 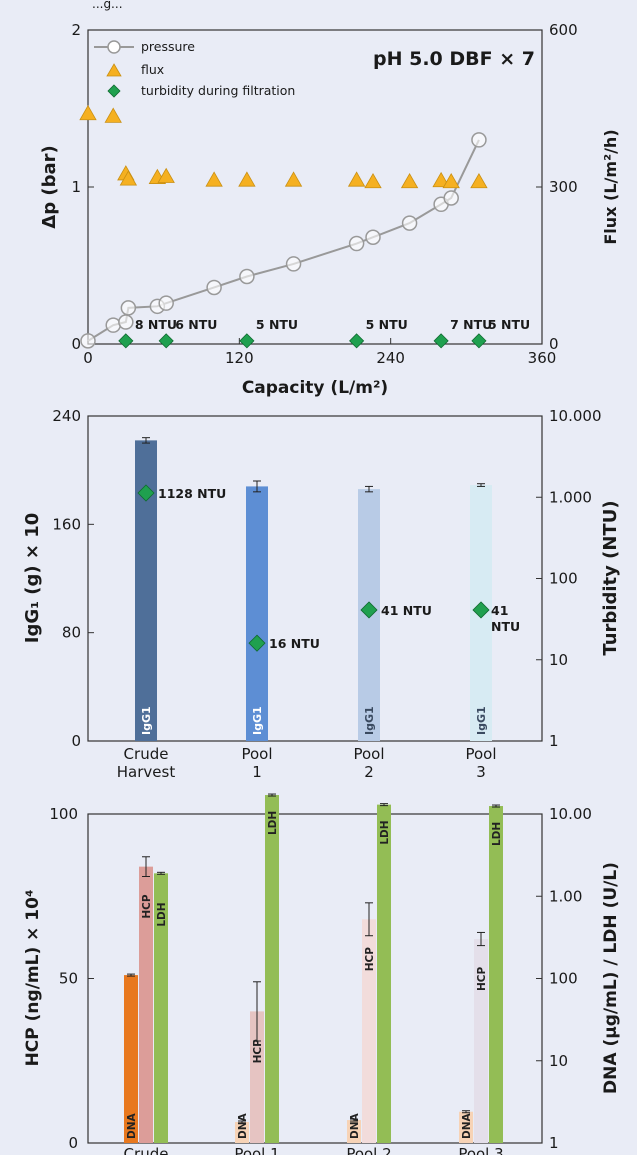 I want to click on y-tick-label: 50, so click(x=68, y=979).